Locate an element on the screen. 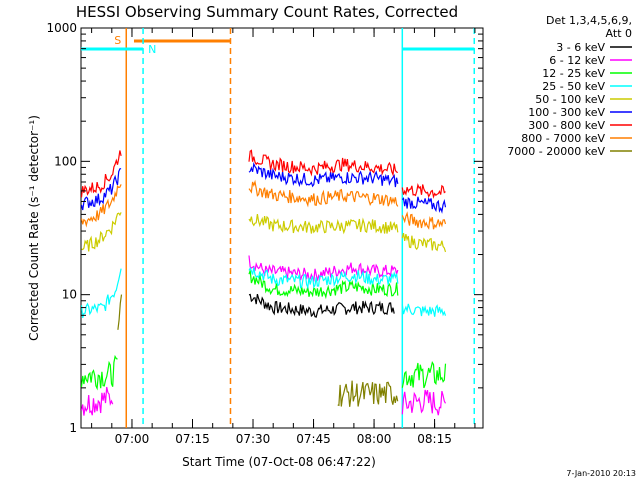  x-tick-label: 07:45 is located at coordinates (313, 439).